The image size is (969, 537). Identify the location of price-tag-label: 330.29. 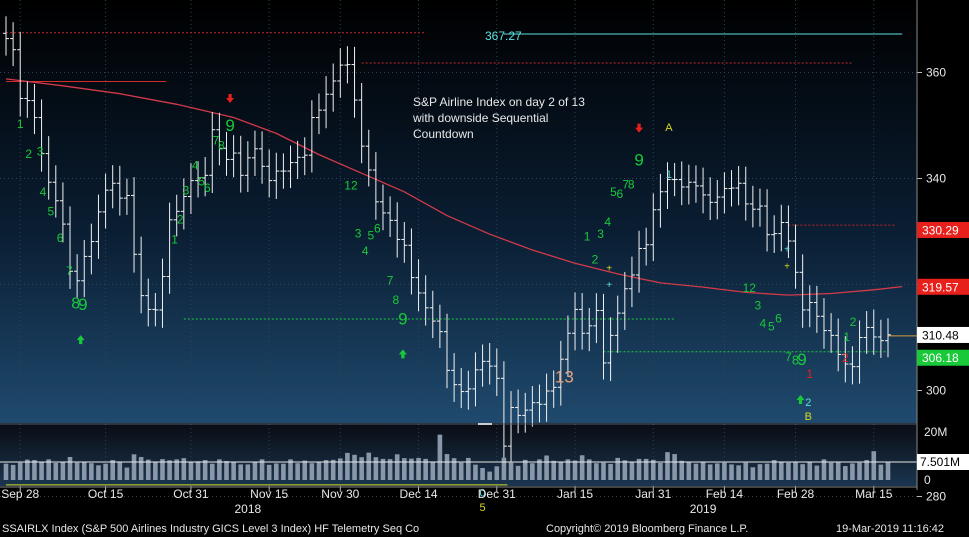
(940, 230).